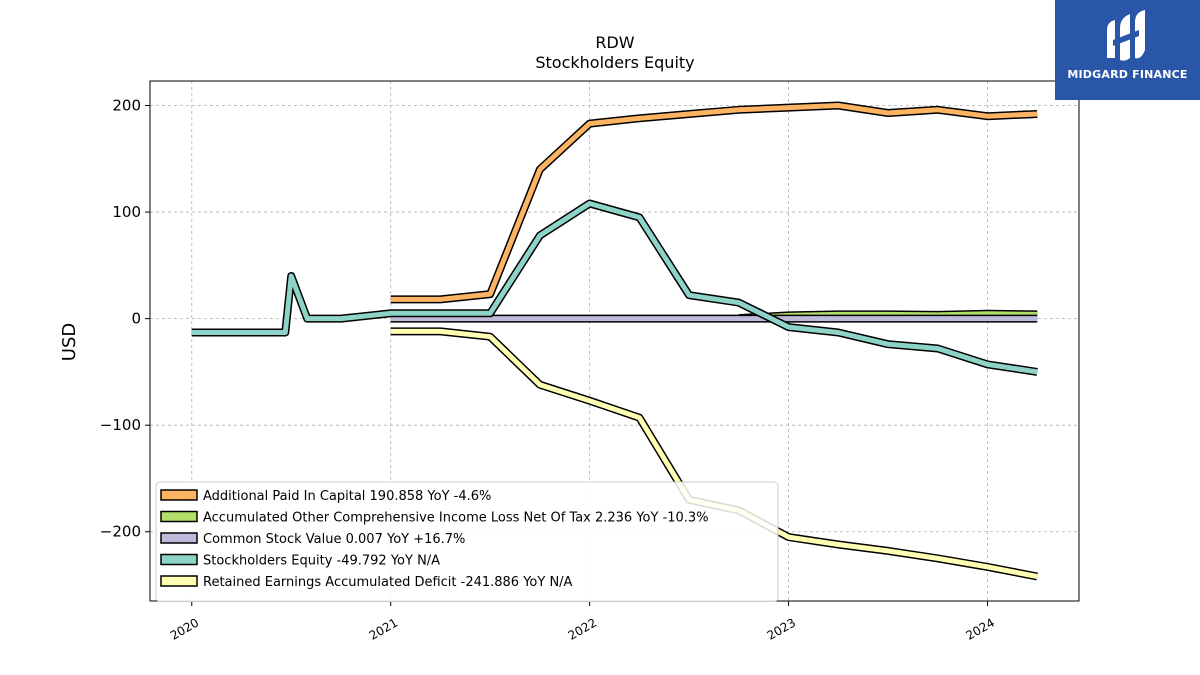 Image resolution: width=1200 pixels, height=675 pixels. What do you see at coordinates (321, 561) in the screenshot?
I see `legend-entry: Stockholders Equity -49.792 YoY N/A` at bounding box center [321, 561].